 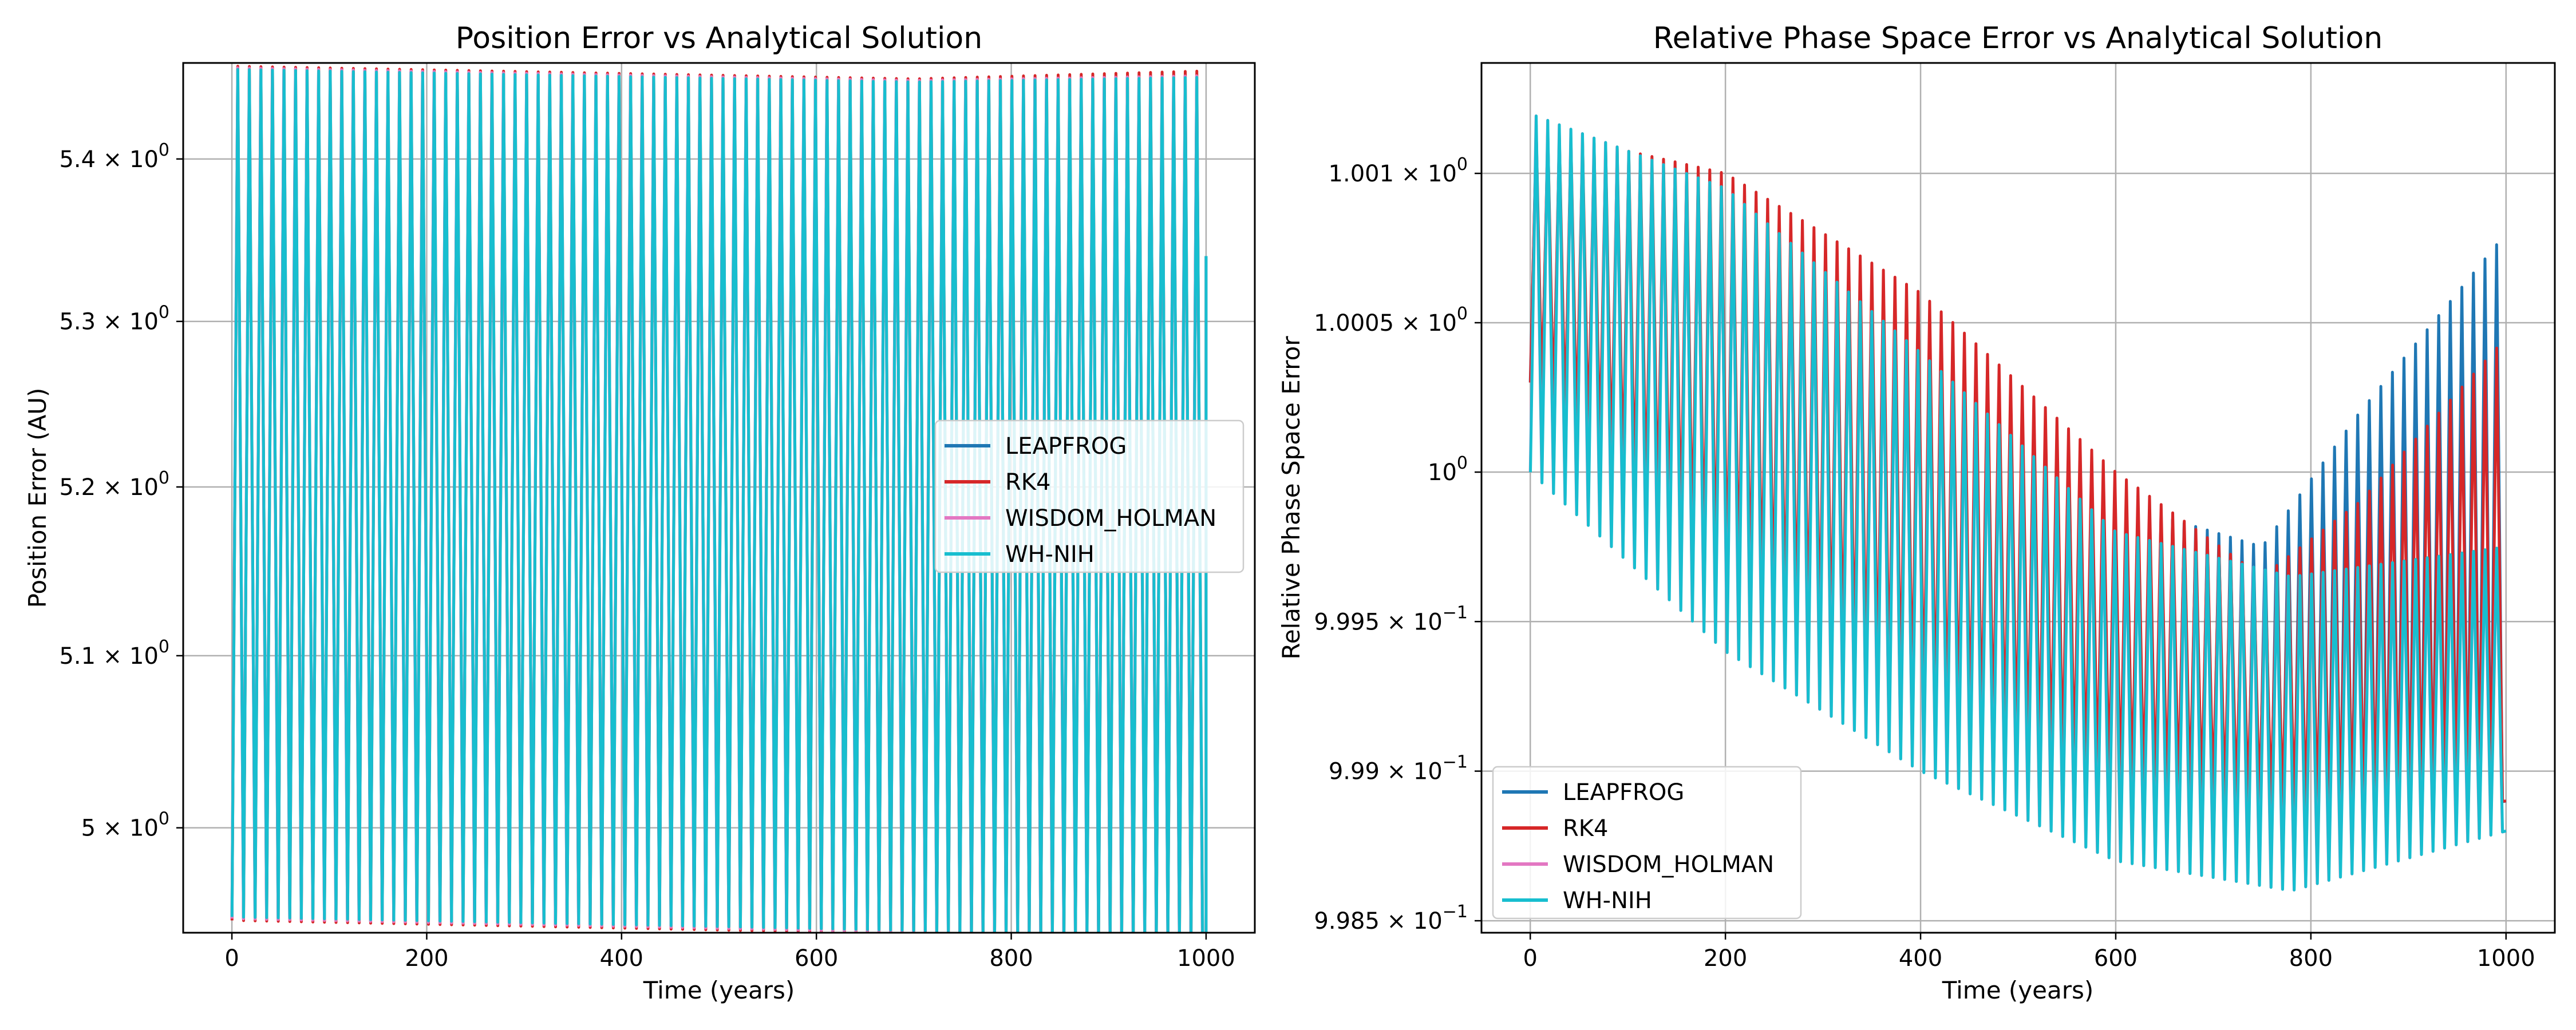 What do you see at coordinates (114, 156) in the screenshot?
I see `y-tick-label: 5.4 × 100` at bounding box center [114, 156].